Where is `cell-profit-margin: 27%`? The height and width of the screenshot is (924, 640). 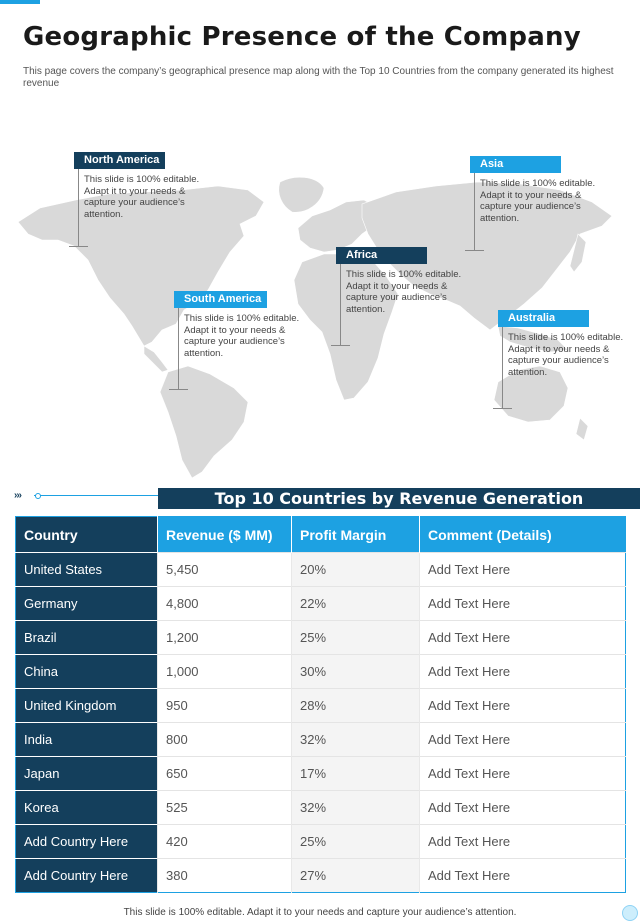 cell-profit-margin: 27% is located at coordinates (355, 875).